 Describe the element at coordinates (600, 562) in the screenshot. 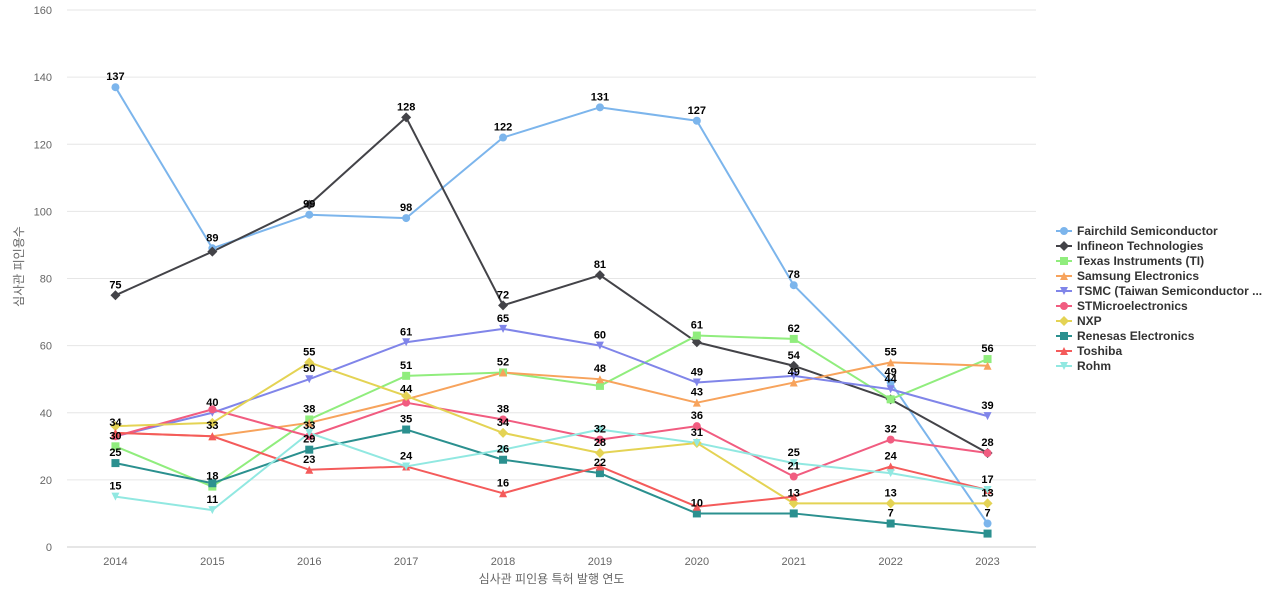

I see `x-tick-label: 2019` at that location.